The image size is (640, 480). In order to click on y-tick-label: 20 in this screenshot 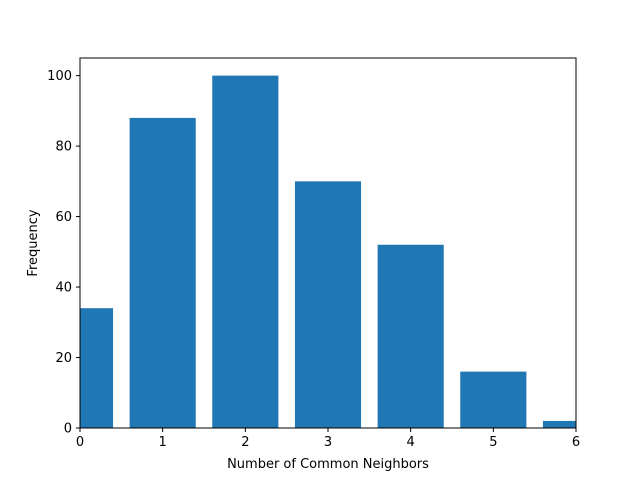, I will do `click(63, 358)`.